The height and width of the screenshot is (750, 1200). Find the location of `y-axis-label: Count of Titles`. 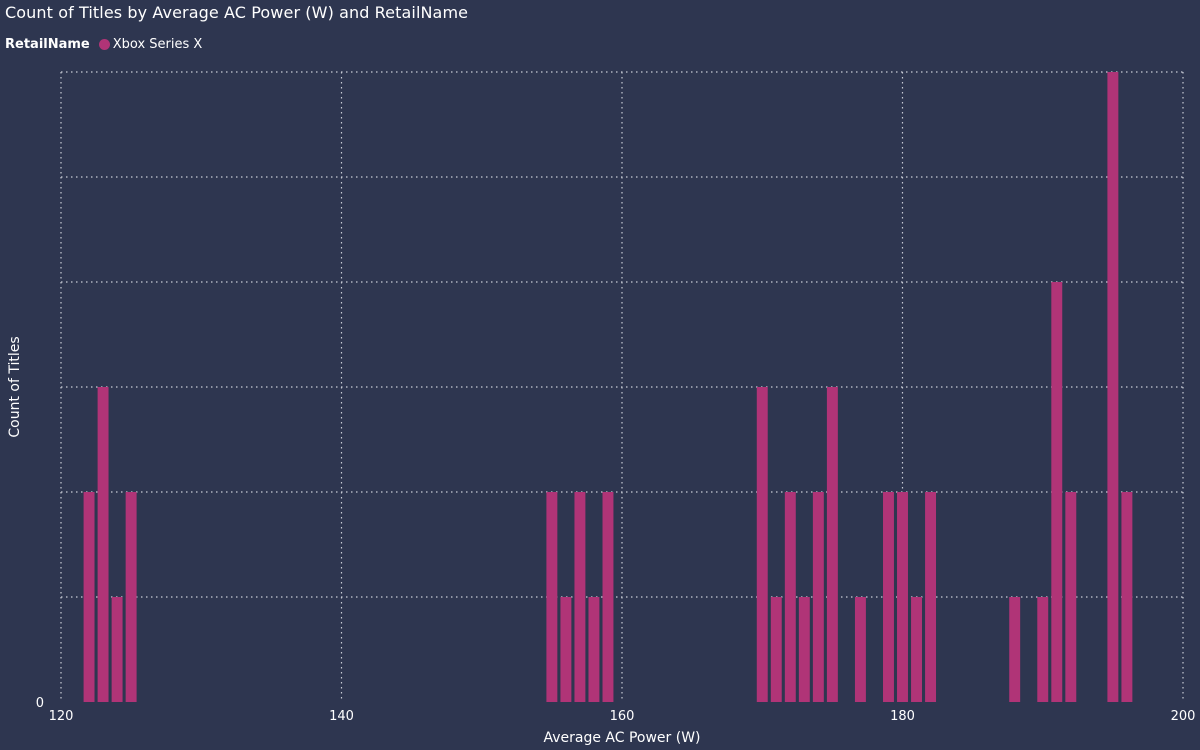

y-axis-label: Count of Titles is located at coordinates (15, 386).